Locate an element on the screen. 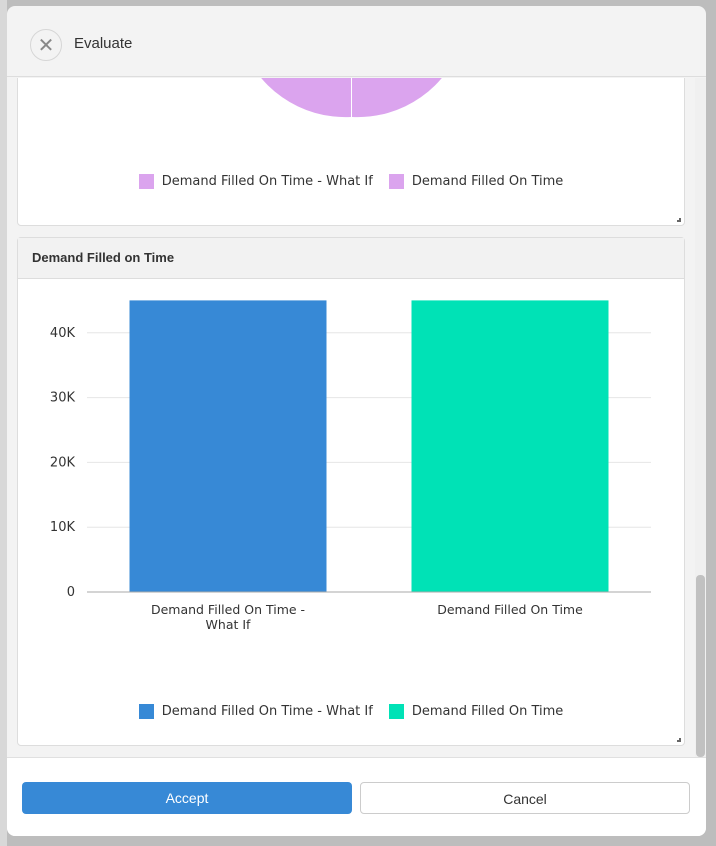  scrollbar is located at coordinates (700, 417).